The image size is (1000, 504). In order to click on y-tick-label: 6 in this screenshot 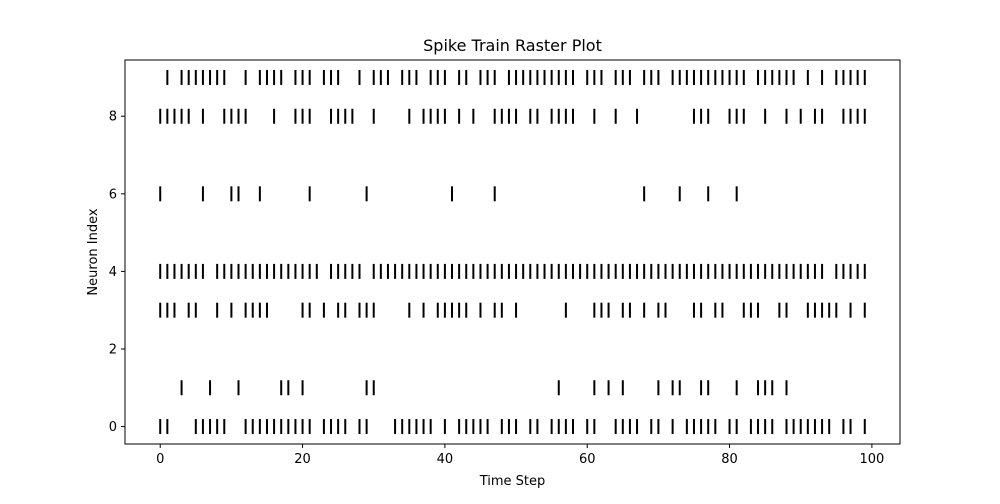, I will do `click(113, 194)`.